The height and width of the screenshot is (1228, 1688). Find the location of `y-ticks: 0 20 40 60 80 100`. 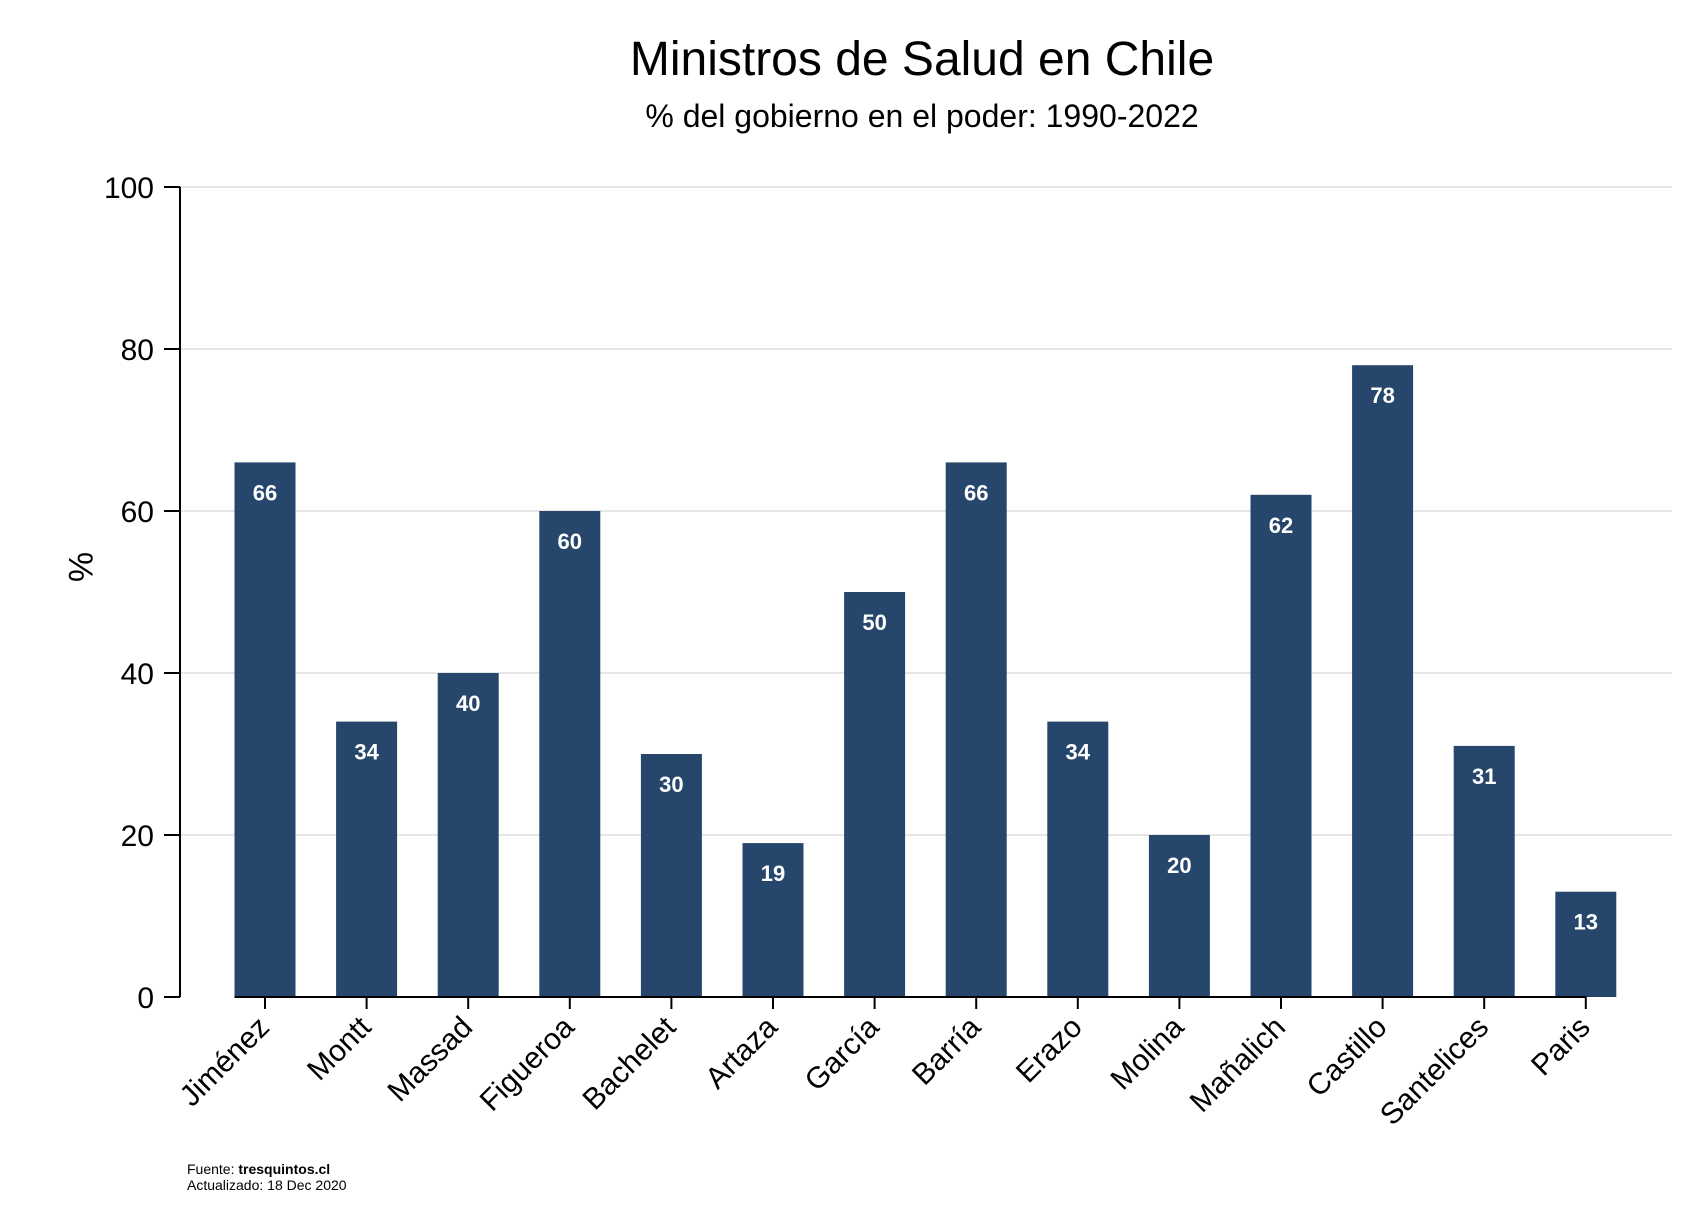

y-ticks: 0 20 40 60 80 100 is located at coordinates (142, 593).